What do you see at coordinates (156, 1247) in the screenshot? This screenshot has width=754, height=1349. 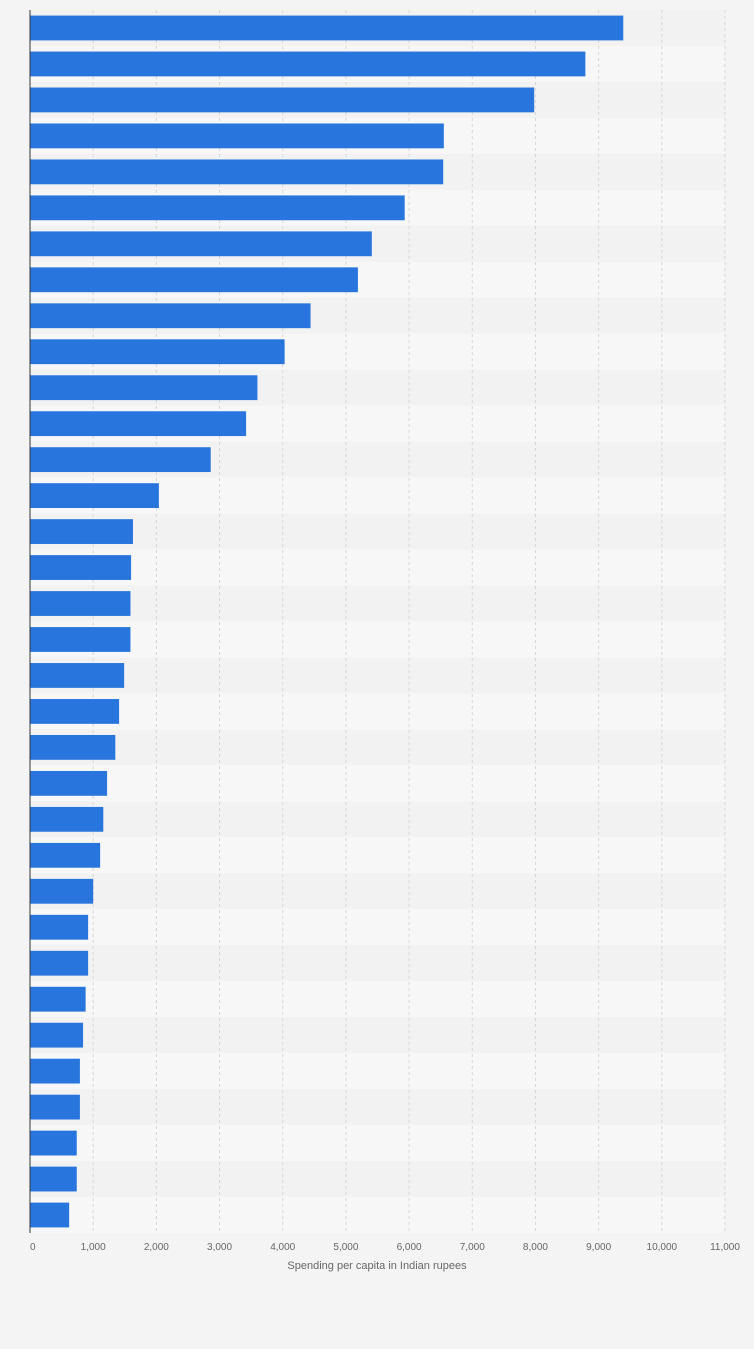 I see `x-tick-label: 2,000` at bounding box center [156, 1247].